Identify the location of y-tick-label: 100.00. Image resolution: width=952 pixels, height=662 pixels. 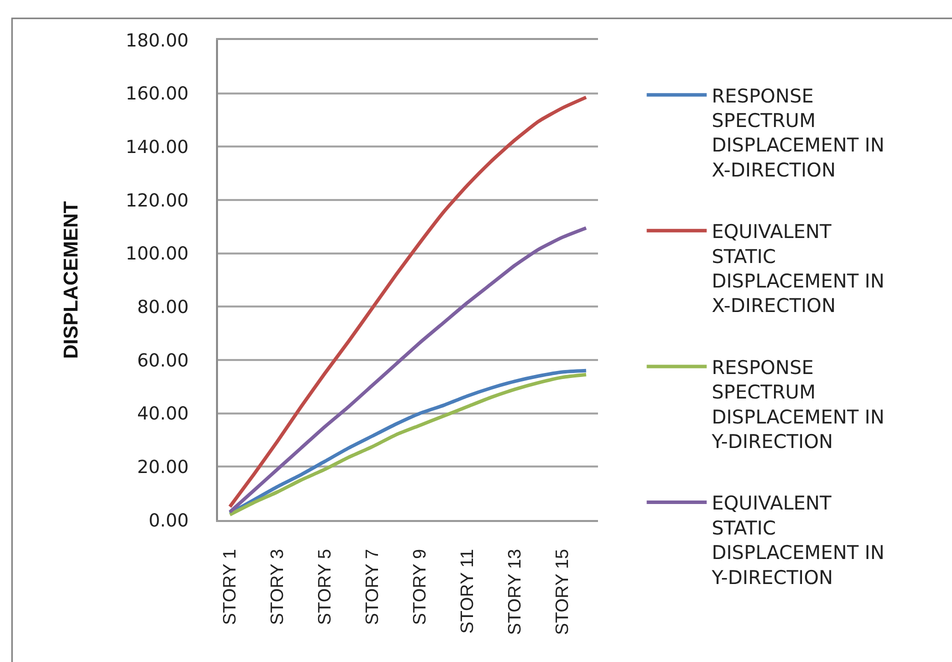
(157, 254).